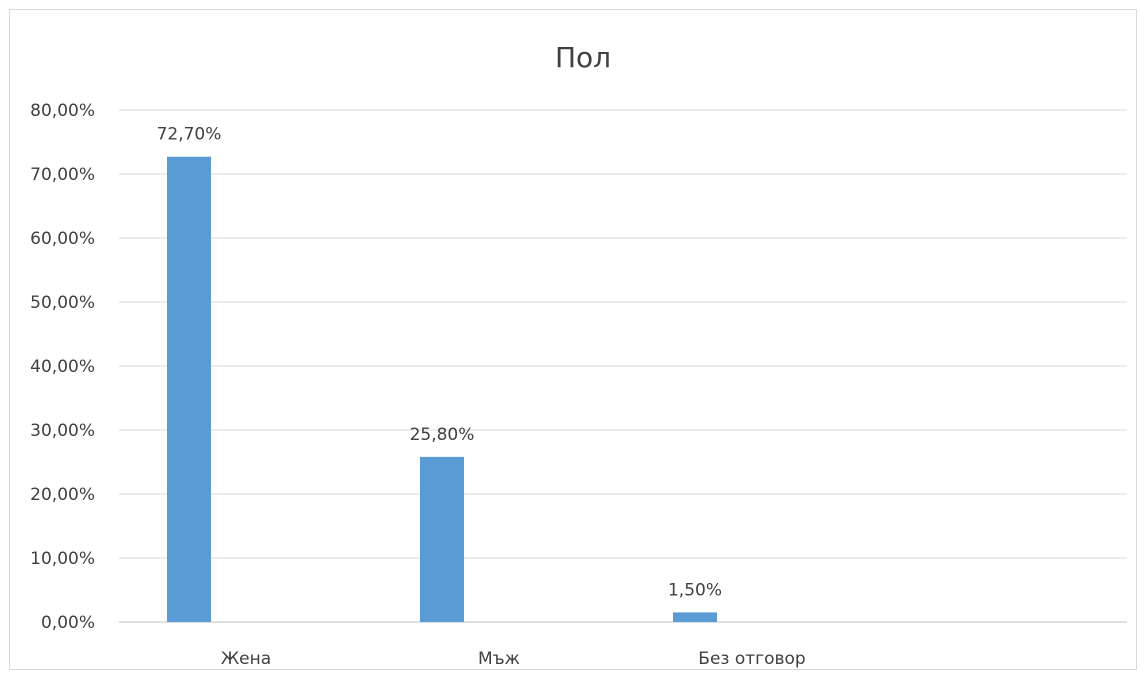 The height and width of the screenshot is (679, 1146). Describe the element at coordinates (695, 590) in the screenshot. I see `data-label: 1,50%` at that location.